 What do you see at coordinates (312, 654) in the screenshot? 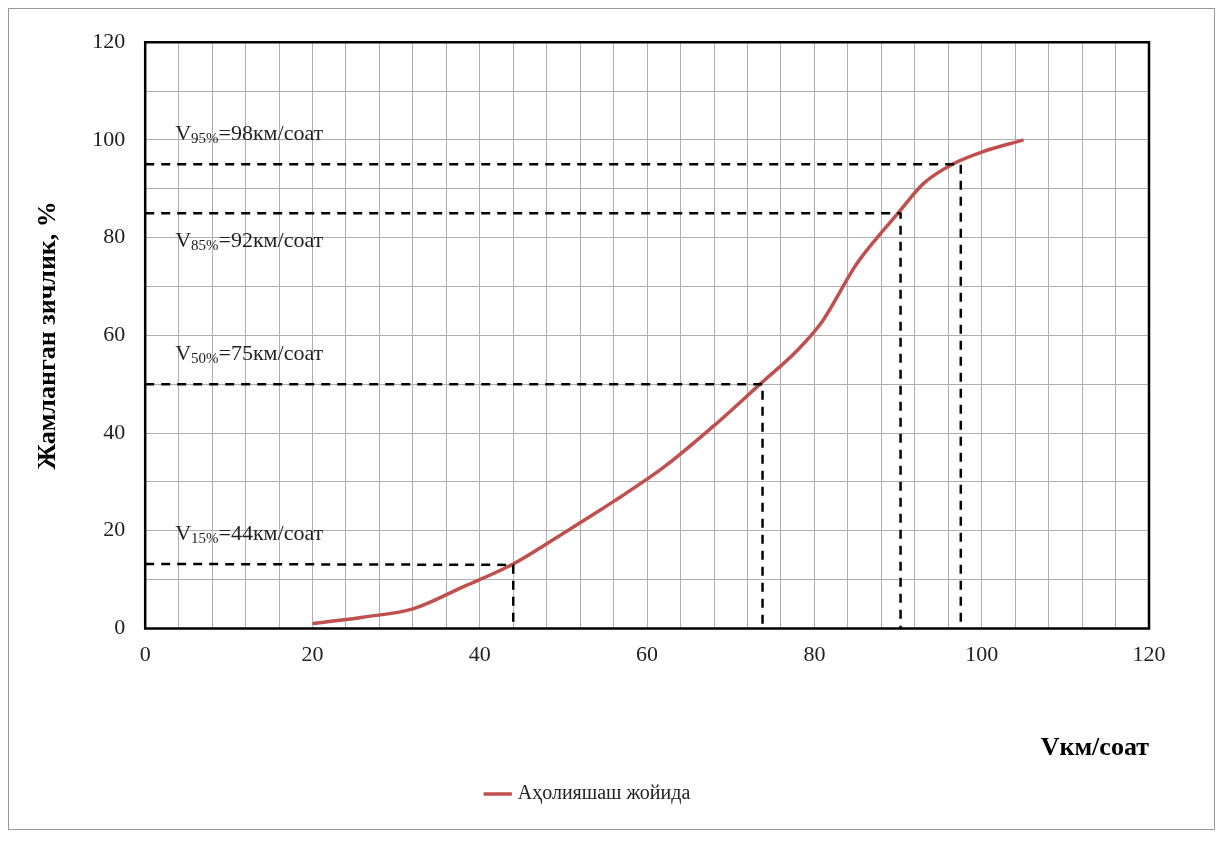
I see `x-tick-label: 20` at bounding box center [312, 654].